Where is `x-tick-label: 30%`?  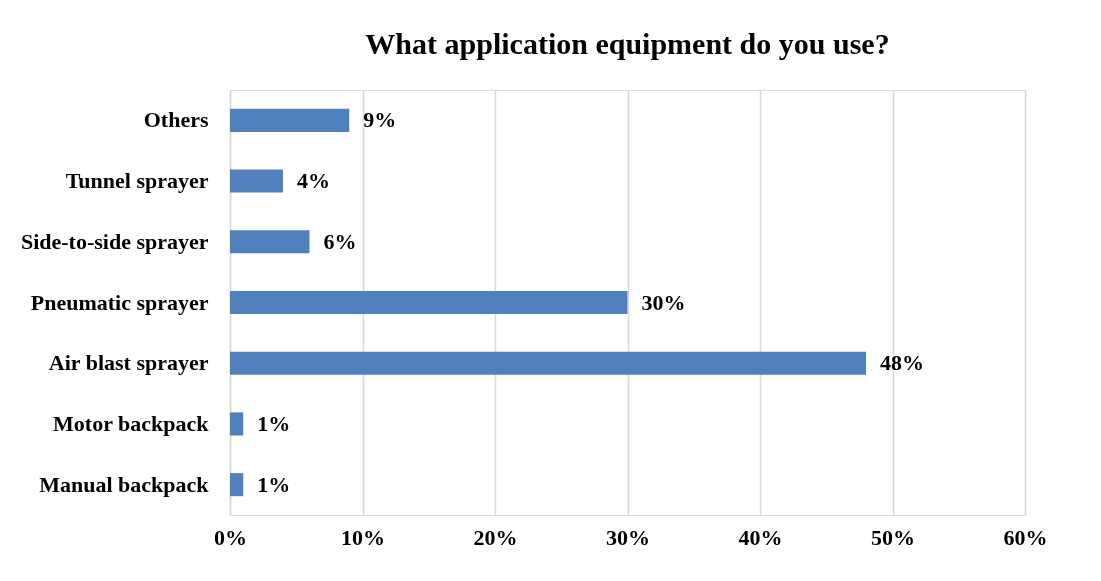
x-tick-label: 30% is located at coordinates (628, 537).